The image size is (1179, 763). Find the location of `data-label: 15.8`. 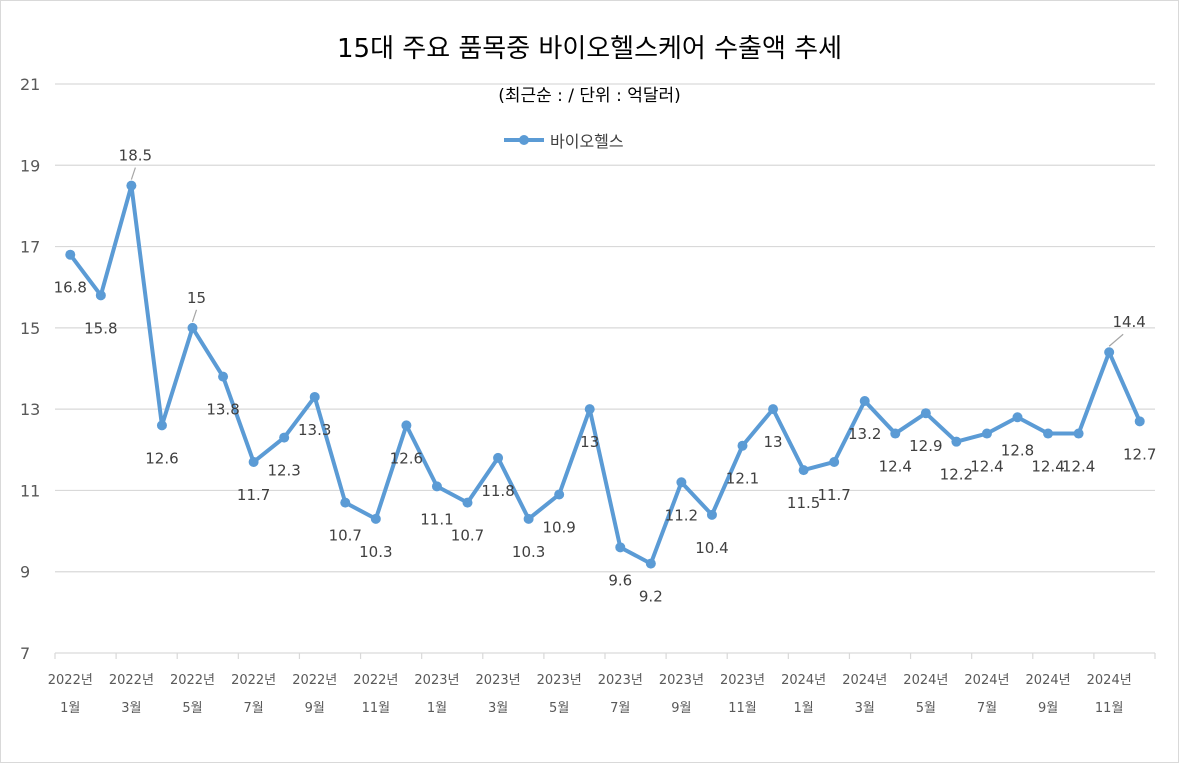

data-label: 15.8 is located at coordinates (100, 328).